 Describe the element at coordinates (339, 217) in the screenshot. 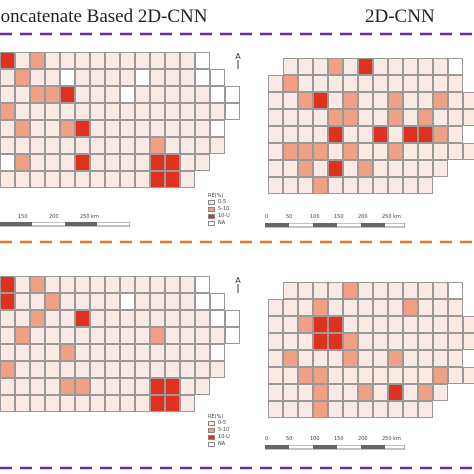

I see `scale-label: 150` at that location.